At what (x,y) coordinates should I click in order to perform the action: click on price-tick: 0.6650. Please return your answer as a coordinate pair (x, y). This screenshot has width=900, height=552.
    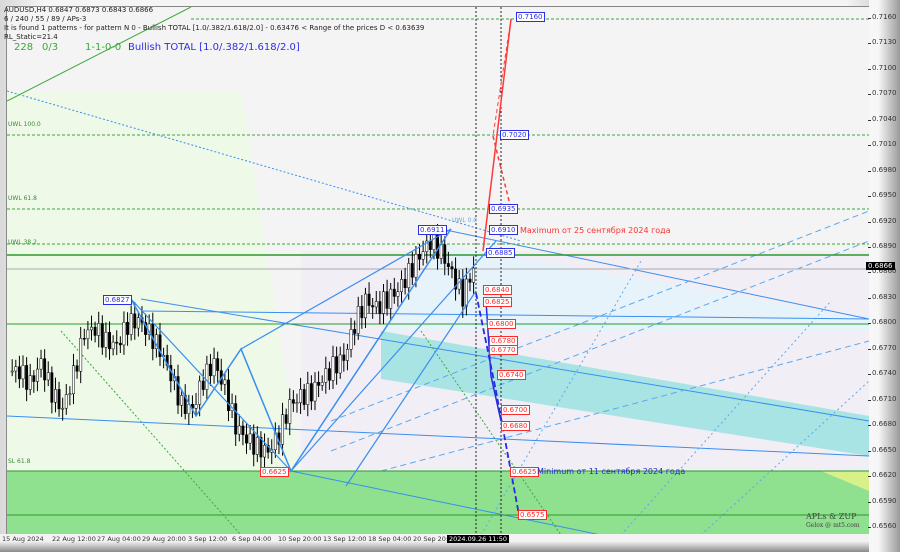
    Looking at the image, I should click on (882, 449).